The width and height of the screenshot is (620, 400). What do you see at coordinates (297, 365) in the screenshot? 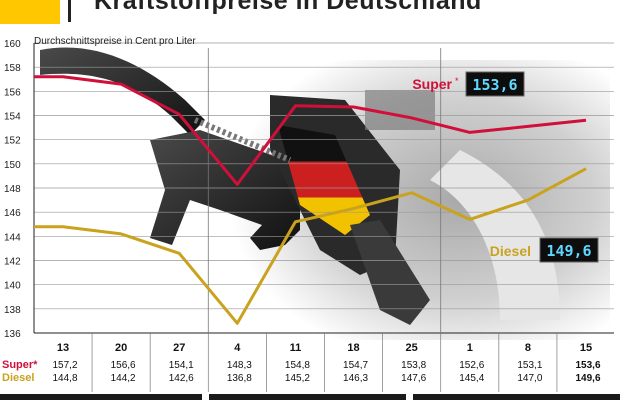
I see `value-cell: 154,8` at bounding box center [297, 365].